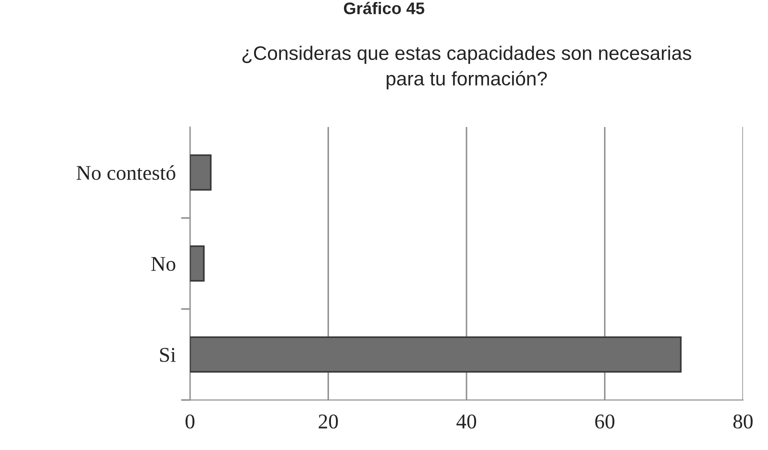 The height and width of the screenshot is (450, 768). I want to click on y-tick-label: Si, so click(168, 355).